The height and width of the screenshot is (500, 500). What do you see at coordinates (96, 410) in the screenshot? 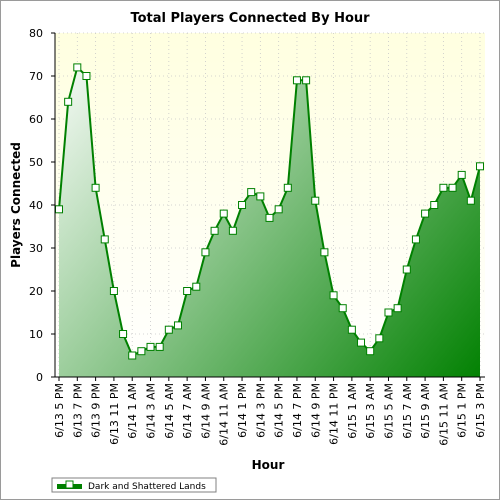
I see `x-tick-label: 6/13 9 PM` at bounding box center [96, 410].